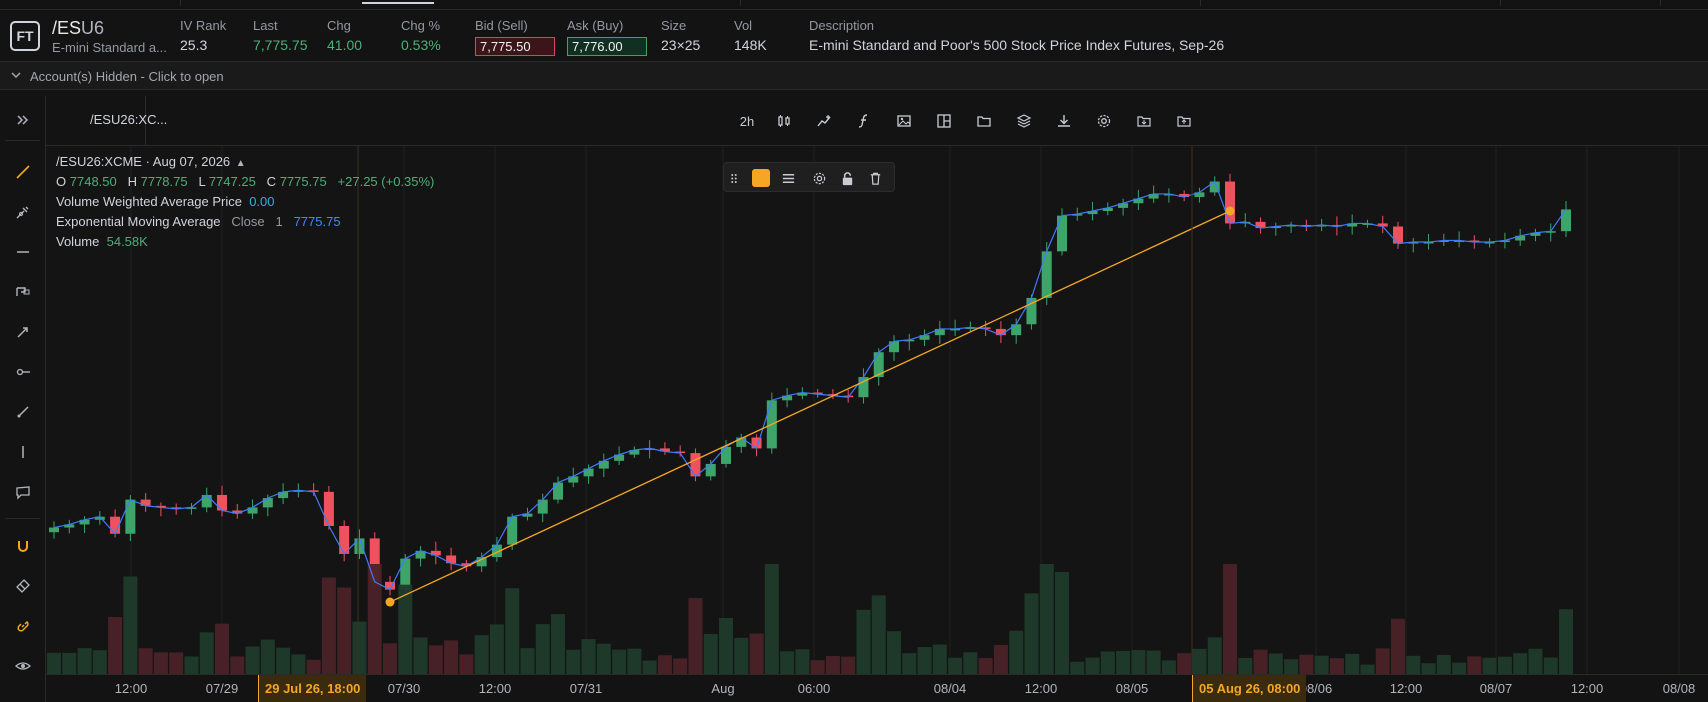  I want to click on symbol-name: /ESU6, so click(78, 28).